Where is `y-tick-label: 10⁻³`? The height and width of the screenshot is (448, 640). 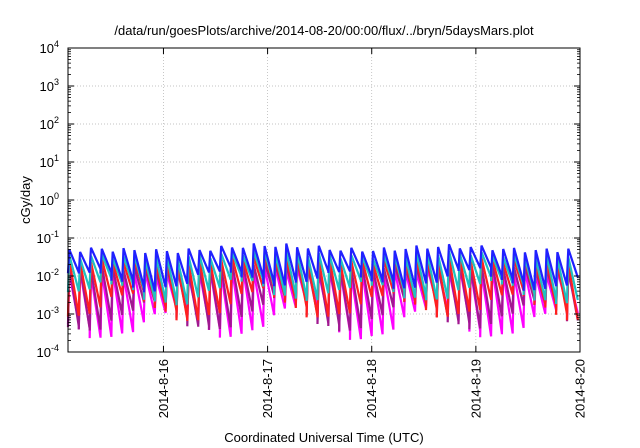 y-tick-label: 10⁻³ is located at coordinates (48, 313).